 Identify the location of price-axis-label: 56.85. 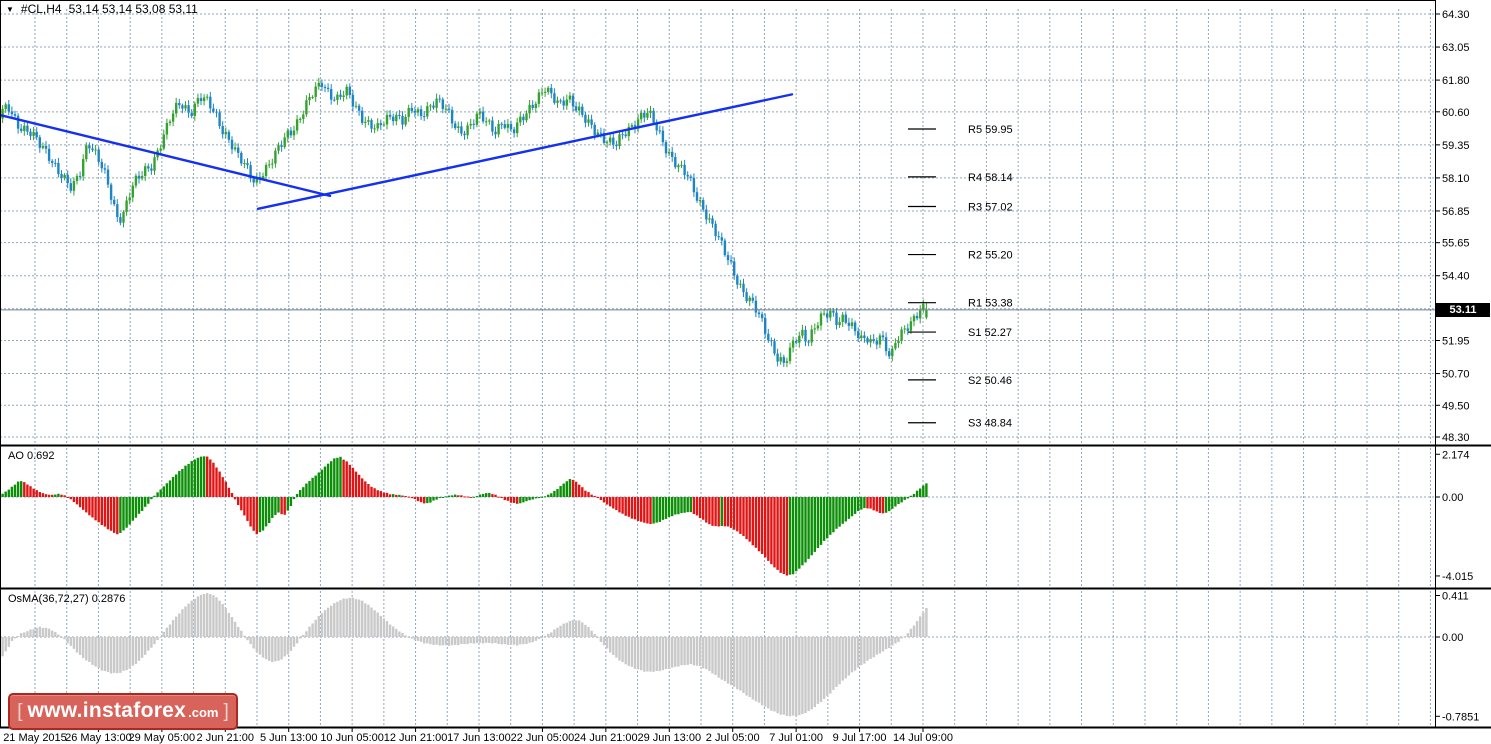
(1456, 212).